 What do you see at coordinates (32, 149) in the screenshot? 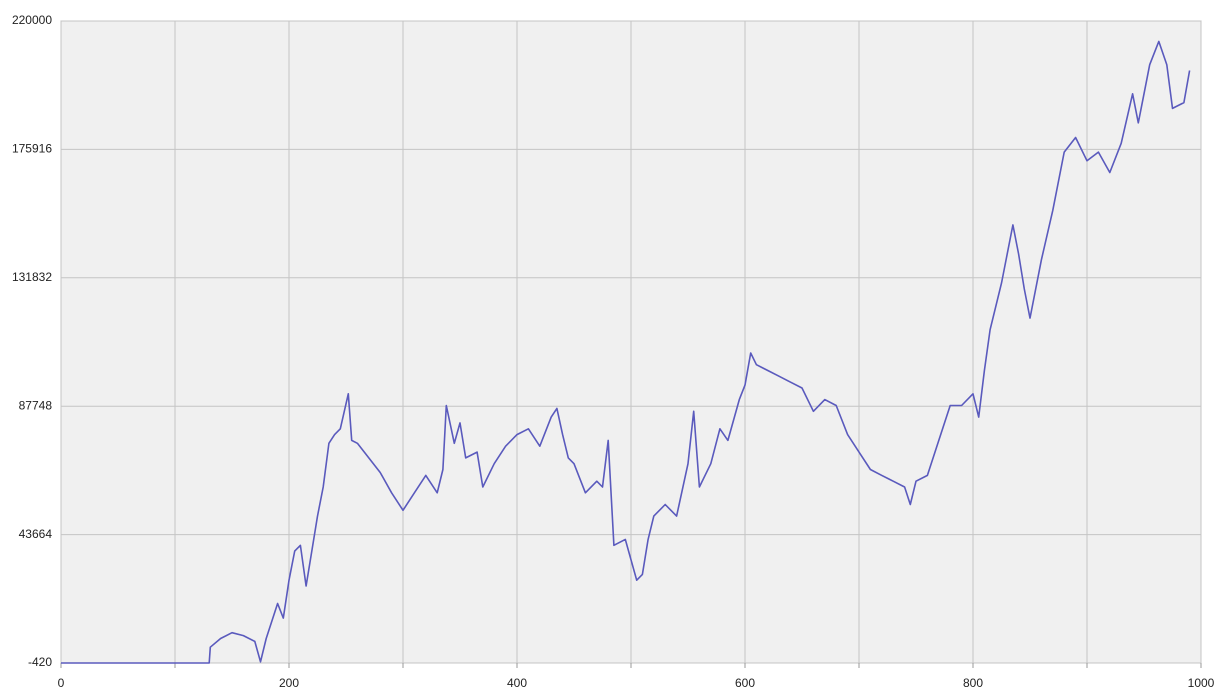
I see `y-tick-label: 175916` at bounding box center [32, 149].